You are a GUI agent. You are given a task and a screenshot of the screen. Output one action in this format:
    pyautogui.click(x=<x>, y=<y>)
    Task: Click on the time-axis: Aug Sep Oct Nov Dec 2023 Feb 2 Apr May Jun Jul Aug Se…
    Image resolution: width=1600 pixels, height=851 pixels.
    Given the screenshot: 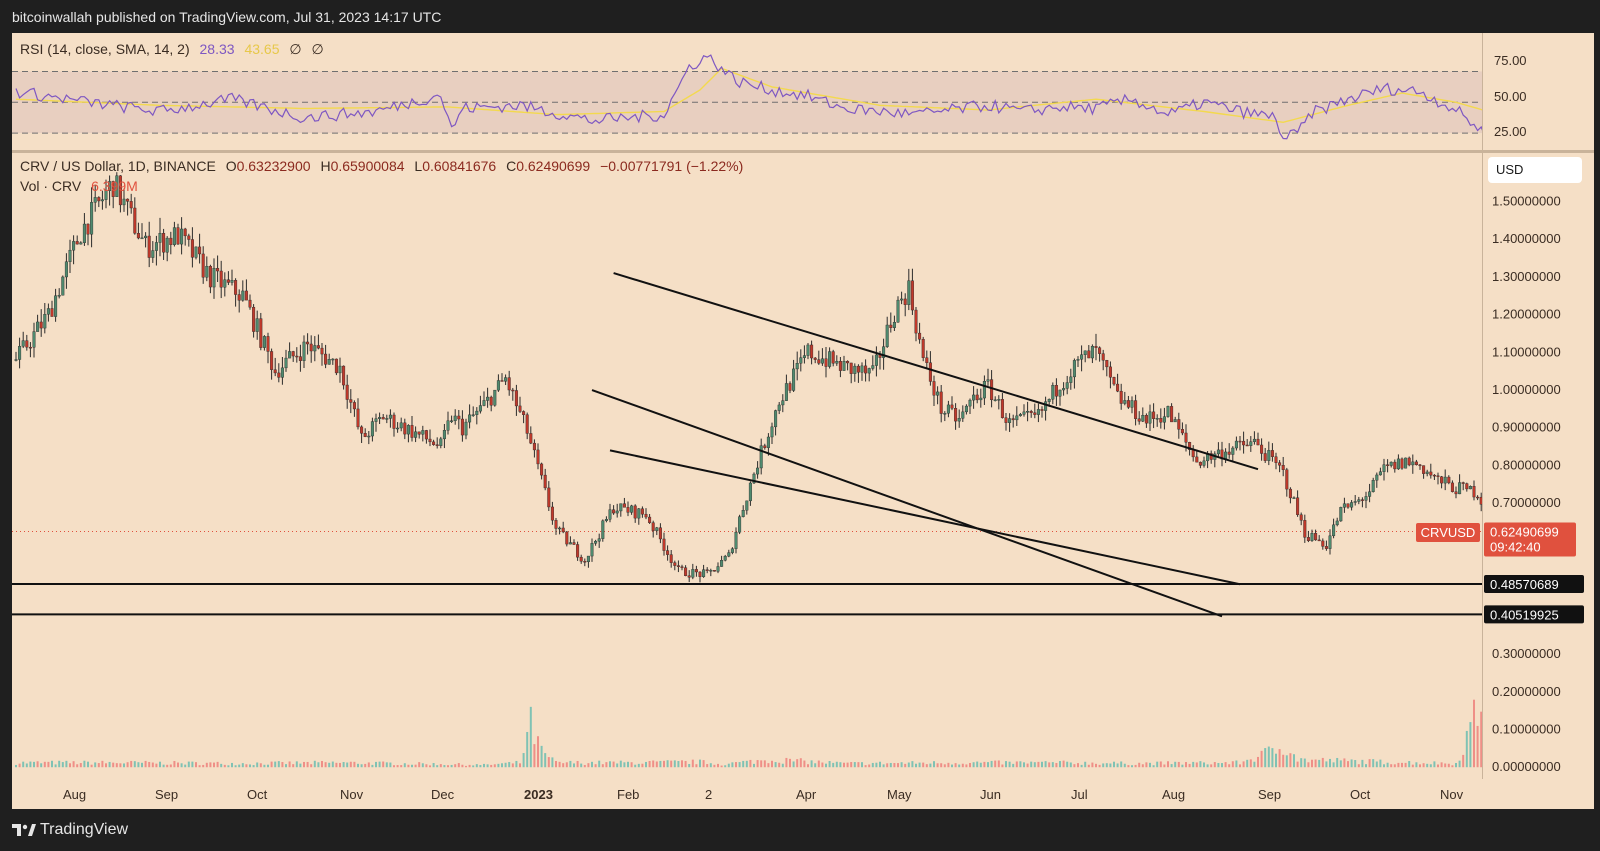 What is the action you would take?
    pyautogui.click(x=803, y=794)
    